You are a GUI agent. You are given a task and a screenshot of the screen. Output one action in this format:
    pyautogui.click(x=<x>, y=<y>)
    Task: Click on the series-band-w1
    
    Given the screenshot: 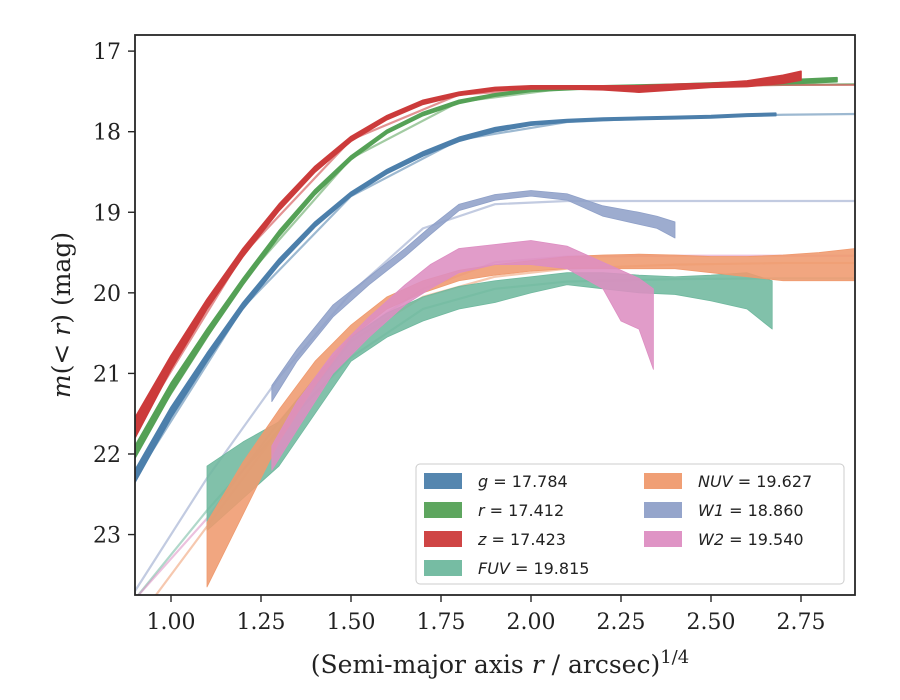 What is the action you would take?
    pyautogui.click(x=473, y=296)
    